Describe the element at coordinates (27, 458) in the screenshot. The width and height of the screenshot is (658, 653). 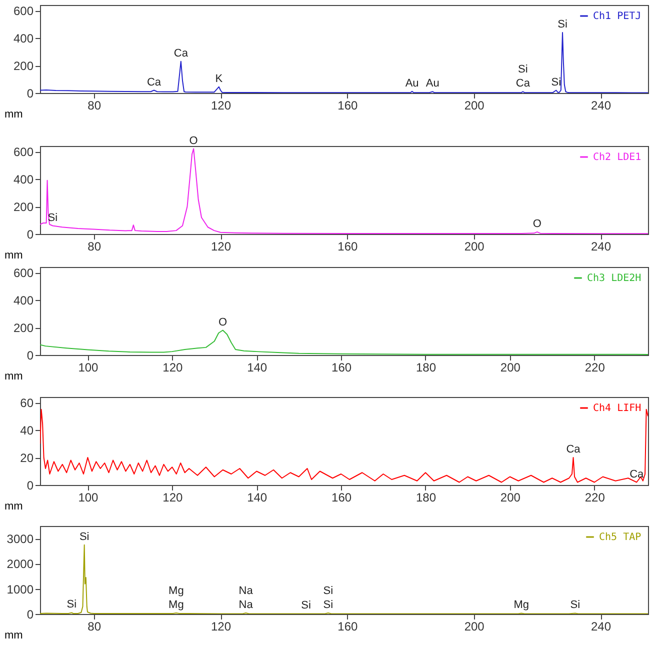
I see `y-tick-label: 20` at that location.